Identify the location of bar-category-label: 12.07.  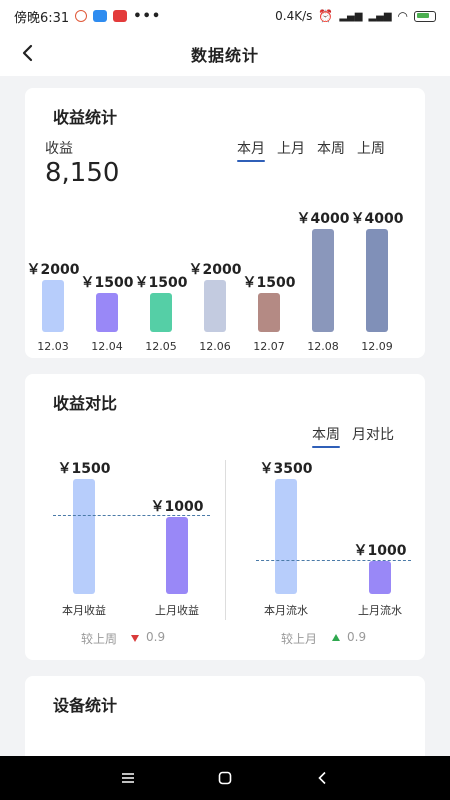
(269, 346).